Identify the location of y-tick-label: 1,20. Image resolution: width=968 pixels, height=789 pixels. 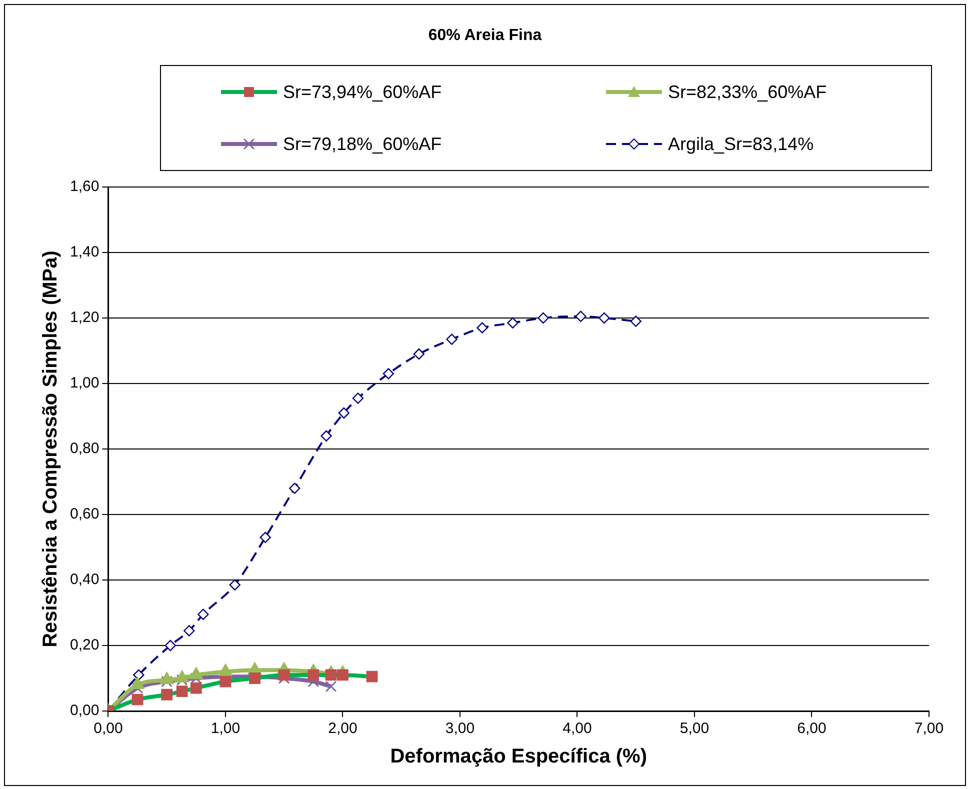
(85, 317).